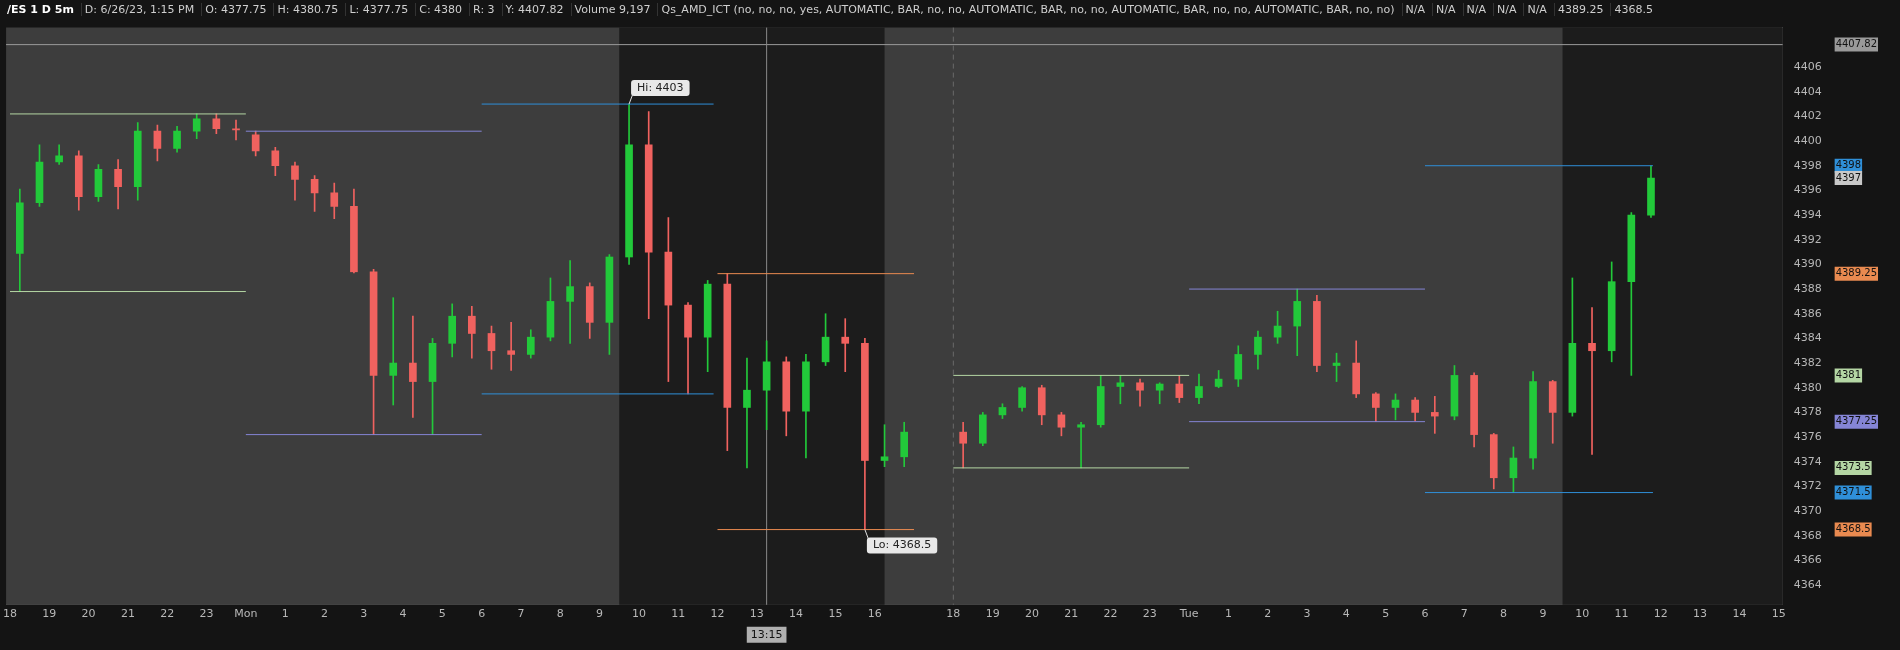  What do you see at coordinates (1807, 313) in the screenshot?
I see `y-tick-label: 4386` at bounding box center [1807, 313].